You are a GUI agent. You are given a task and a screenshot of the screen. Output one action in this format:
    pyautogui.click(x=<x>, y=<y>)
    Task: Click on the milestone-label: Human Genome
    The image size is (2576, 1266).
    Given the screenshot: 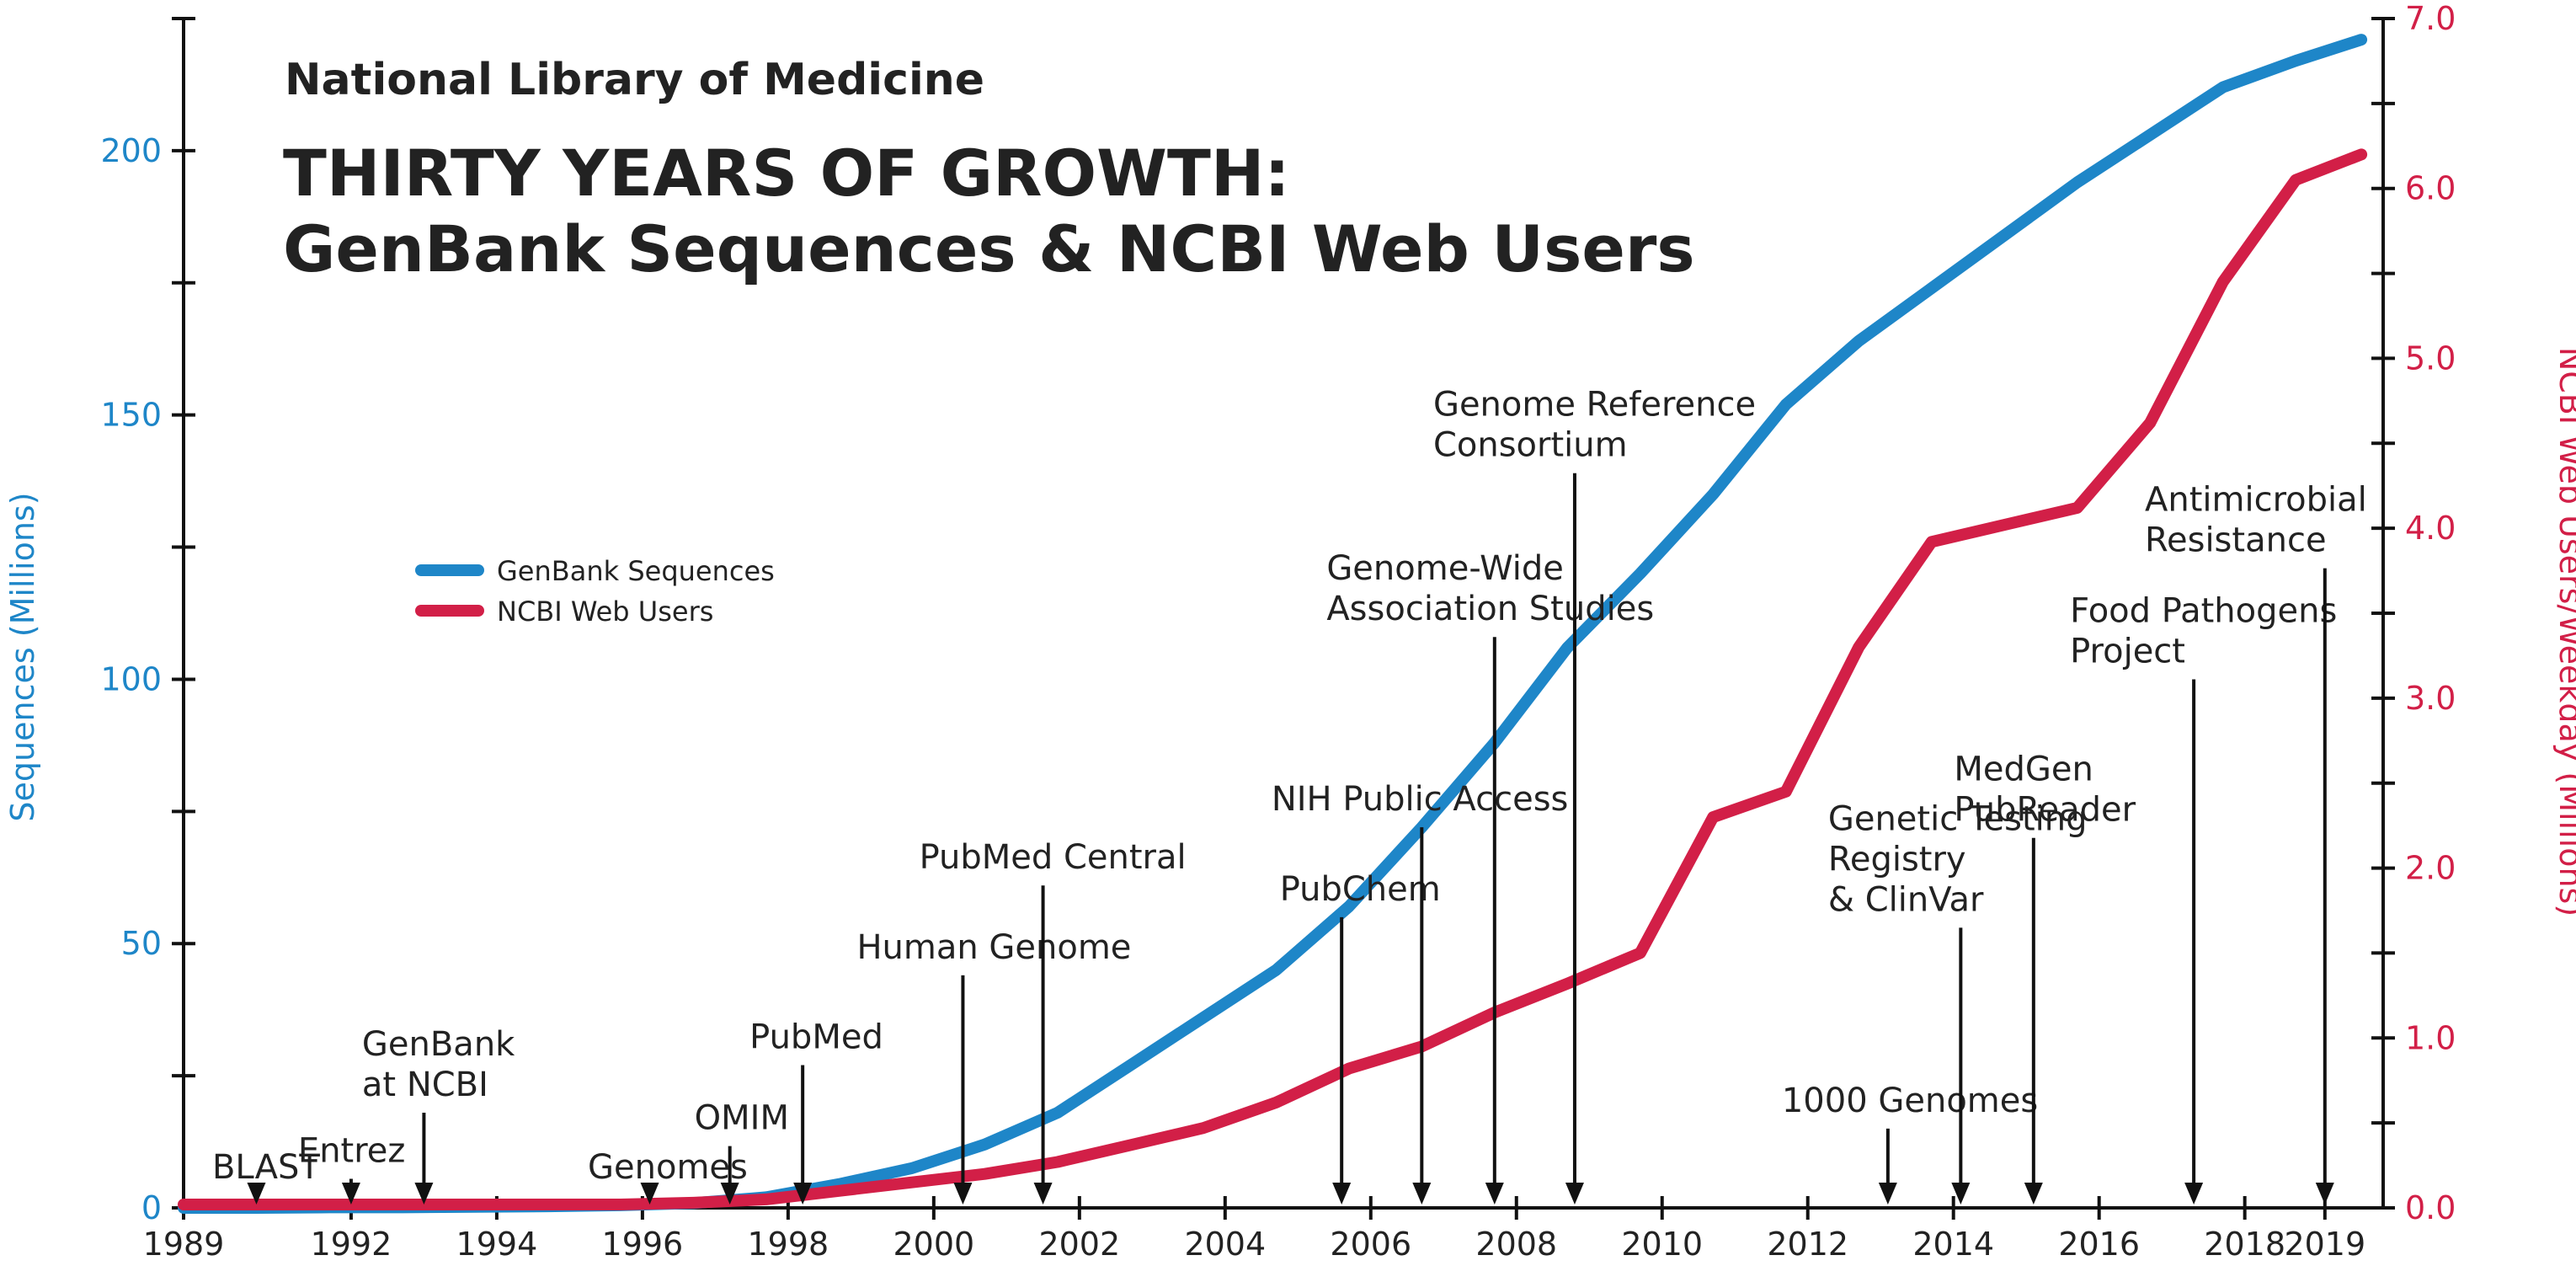 What is the action you would take?
    pyautogui.click(x=993, y=948)
    